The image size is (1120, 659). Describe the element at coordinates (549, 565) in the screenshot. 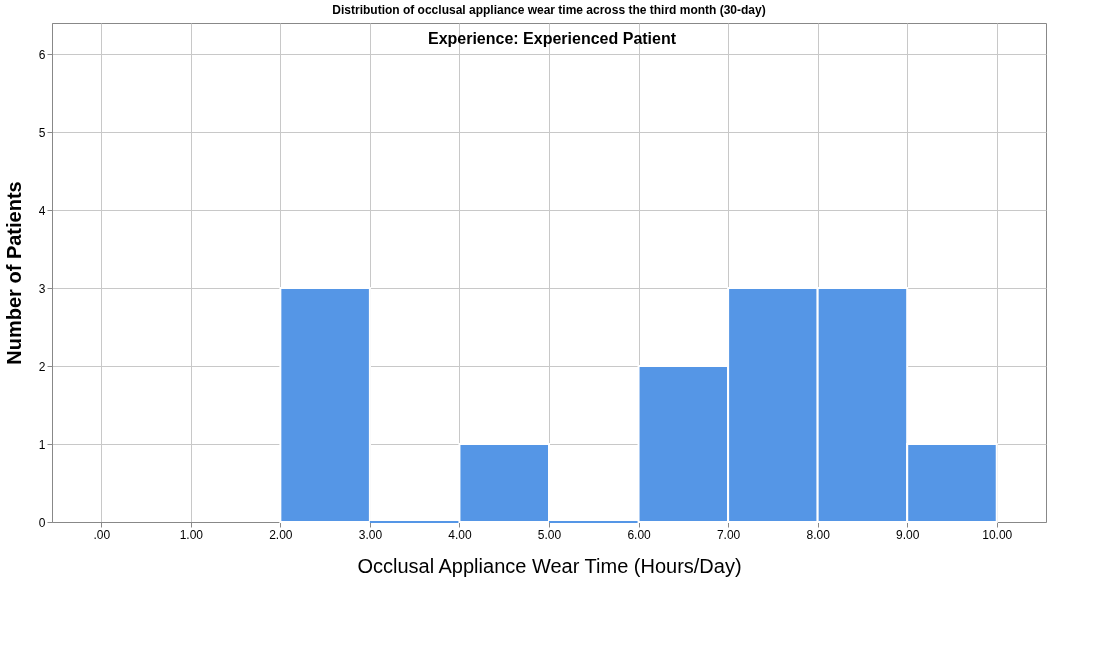

I see `x-axis-title: Occlusal Appliance Wear Time (Hours/Day)` at that location.